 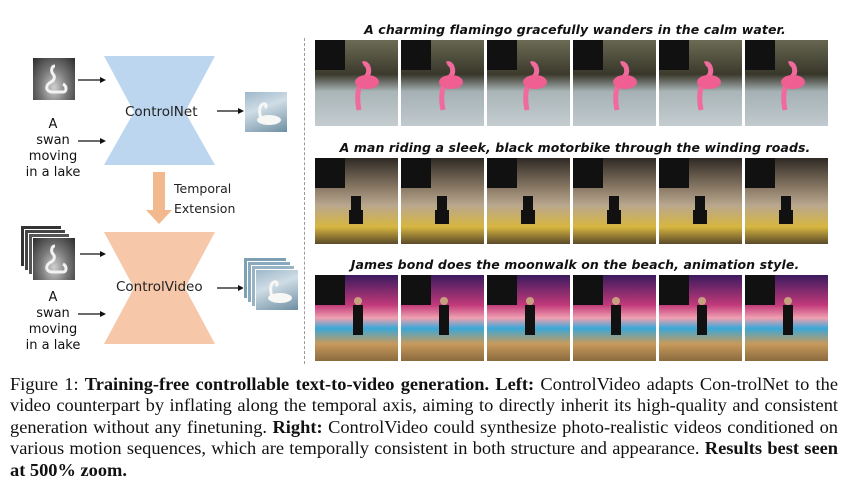 I want to click on swan-text-input-top: A swan moving in a lake, so click(x=53, y=148).